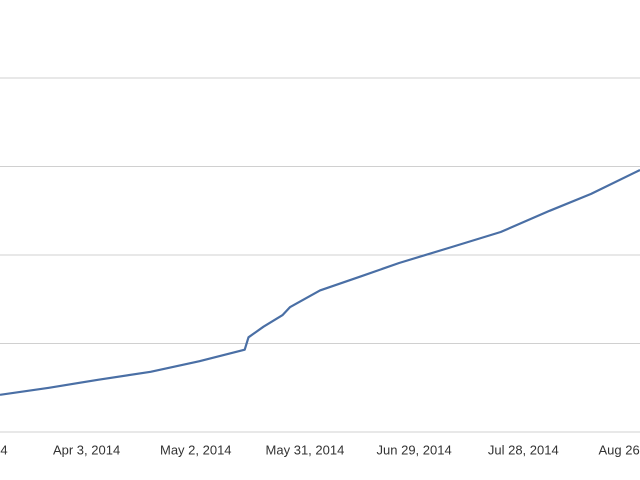  Describe the element at coordinates (196, 449) in the screenshot. I see `x-tick-label: May 2, 2014` at that location.